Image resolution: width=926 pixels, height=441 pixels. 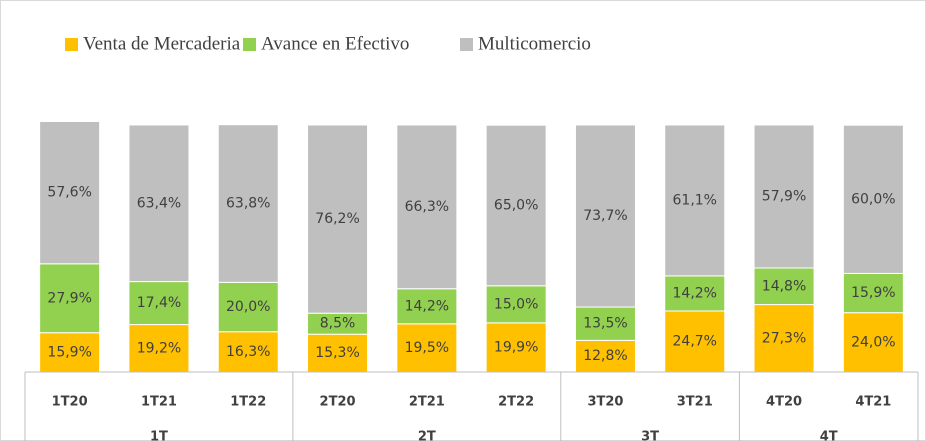 I want to click on x-tick-label: 1T21, so click(x=159, y=402).